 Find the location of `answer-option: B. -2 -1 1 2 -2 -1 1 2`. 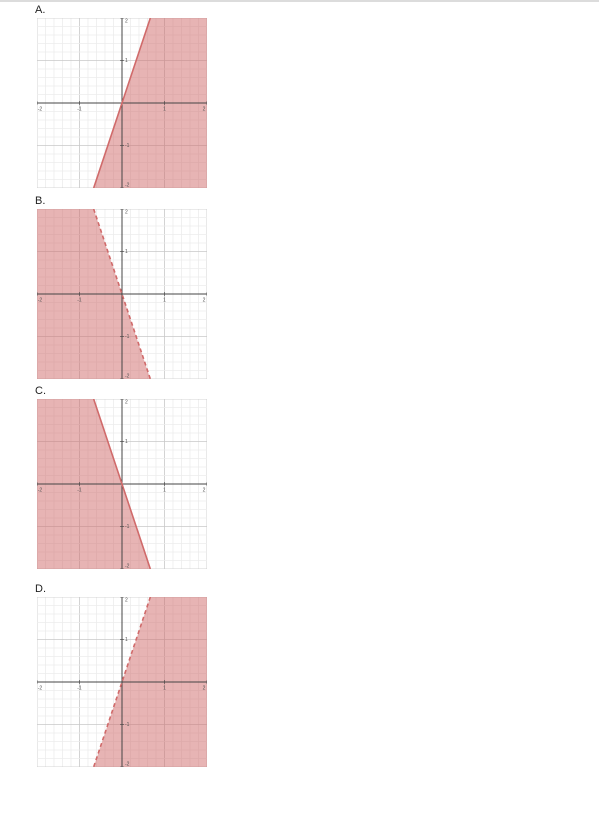

answer-option: B. -2 -1 1 2 -2 -1 1 2 is located at coordinates (121, 287).